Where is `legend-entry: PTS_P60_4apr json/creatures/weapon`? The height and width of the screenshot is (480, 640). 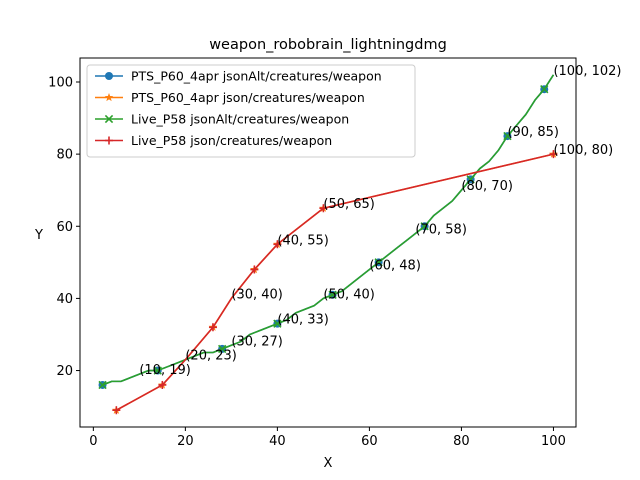
legend-entry: PTS_P60_4apr json/creatures/weapon is located at coordinates (230, 97).